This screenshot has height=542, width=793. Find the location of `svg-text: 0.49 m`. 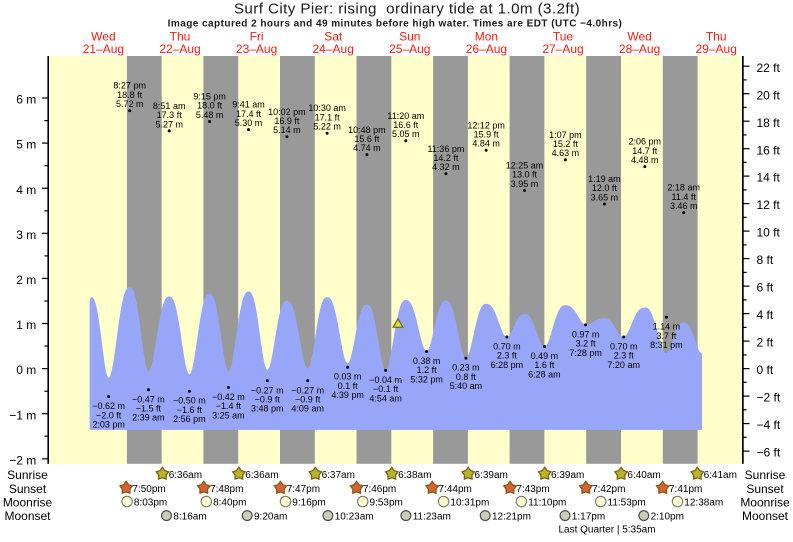

svg-text: 0.49 m is located at coordinates (545, 356).